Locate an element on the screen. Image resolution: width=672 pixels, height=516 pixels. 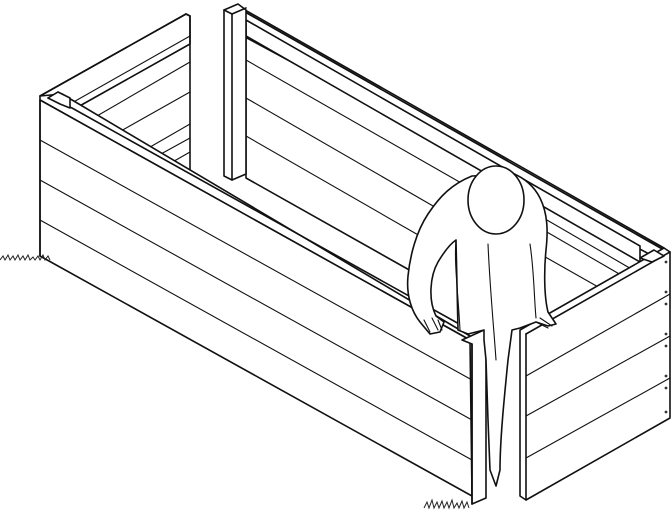
right-end-wall is located at coordinates (595, 374).